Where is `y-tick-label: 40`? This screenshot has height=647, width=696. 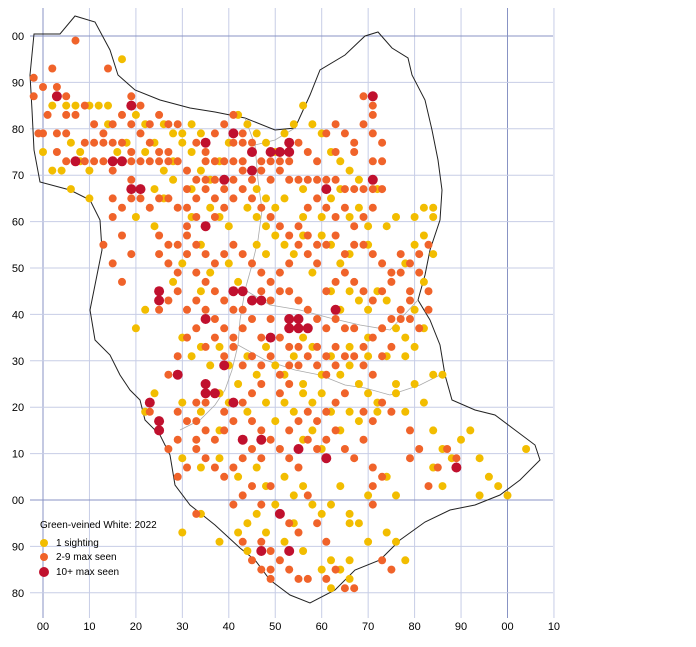
y-tick-label: 40 is located at coordinates (18, 315).